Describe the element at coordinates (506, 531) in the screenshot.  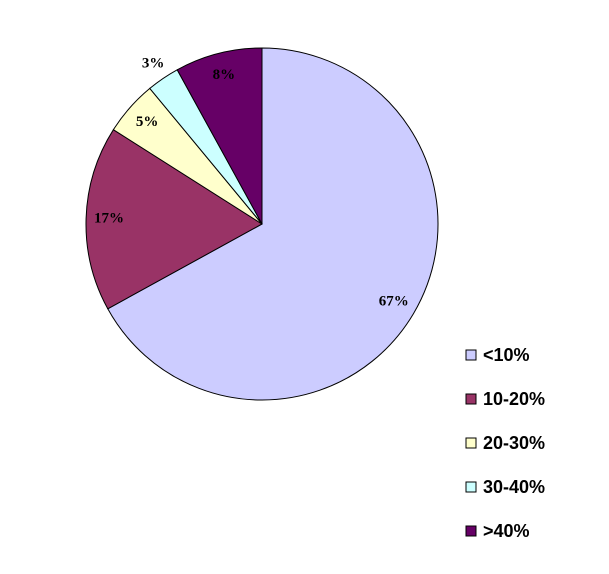
I see `legend-label: >40%` at that location.